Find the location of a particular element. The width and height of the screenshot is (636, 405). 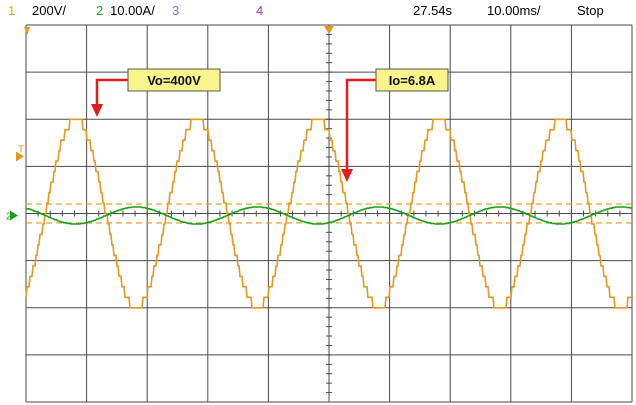

ch1-offset-marker is located at coordinates (27, 31).